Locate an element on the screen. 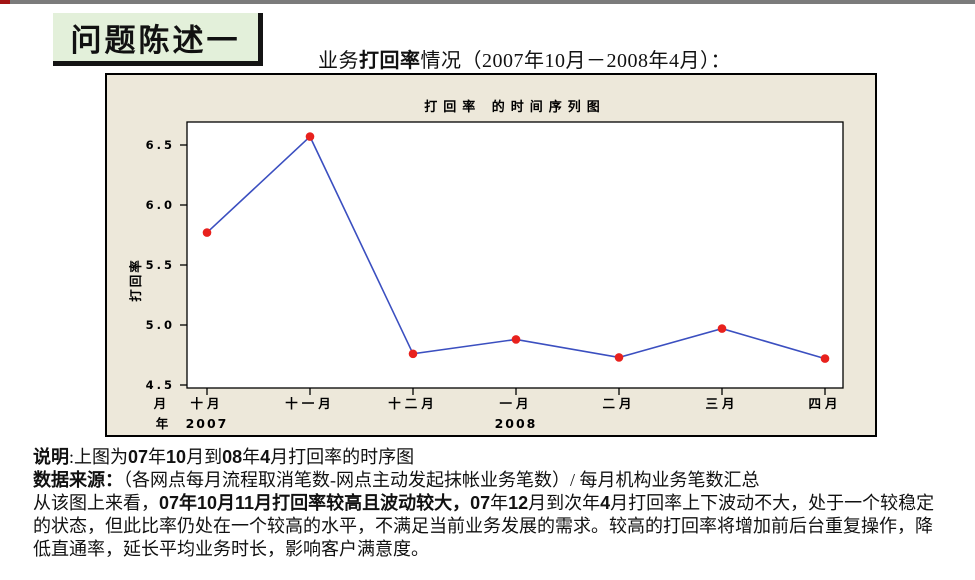 The width and height of the screenshot is (975, 580). x-tick-label: 二月 is located at coordinates (618, 403).